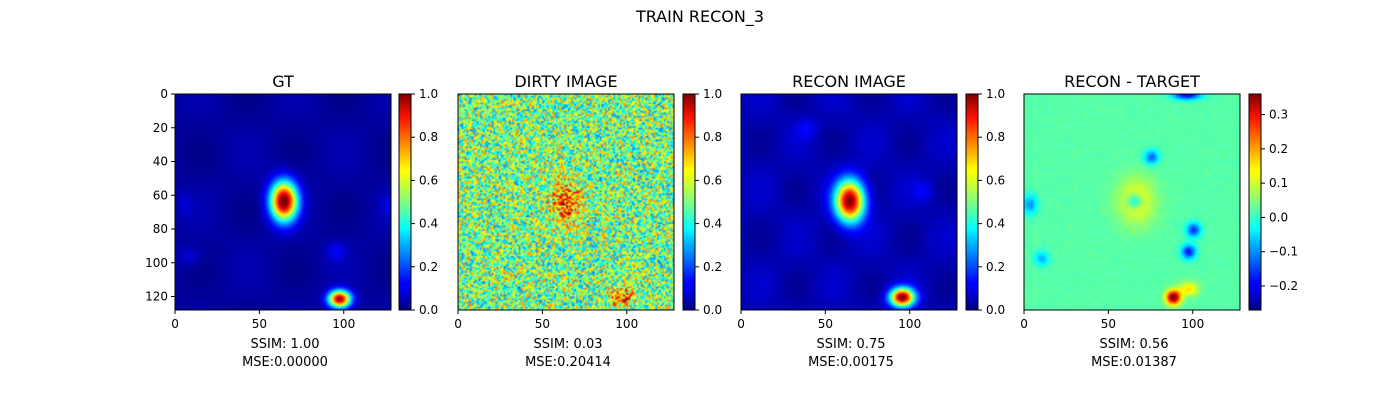 The image size is (1400, 404). Describe the element at coordinates (565, 81) in the screenshot. I see `panel-title: DIRTY IMAGE` at that location.